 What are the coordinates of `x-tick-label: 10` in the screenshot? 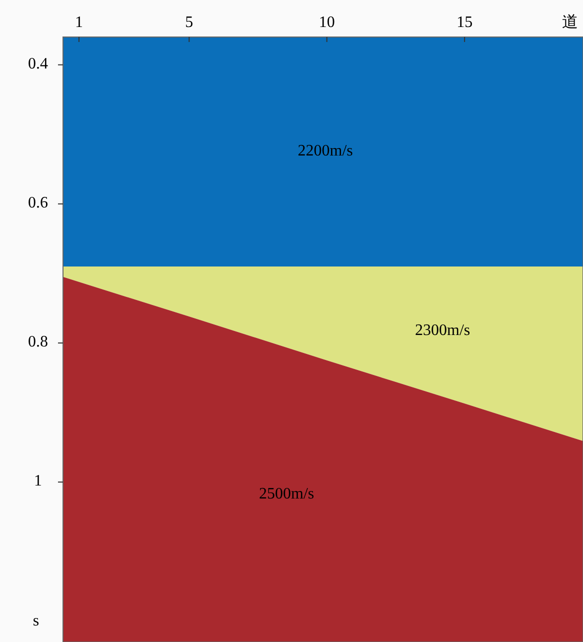 It's located at (326, 22).